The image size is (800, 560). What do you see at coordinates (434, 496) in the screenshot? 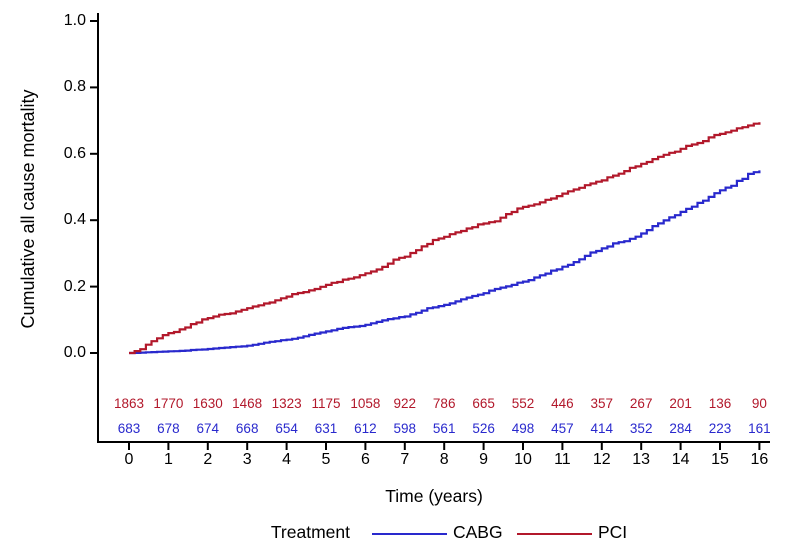
I see `x-axis-title: Time (years)` at bounding box center [434, 496].